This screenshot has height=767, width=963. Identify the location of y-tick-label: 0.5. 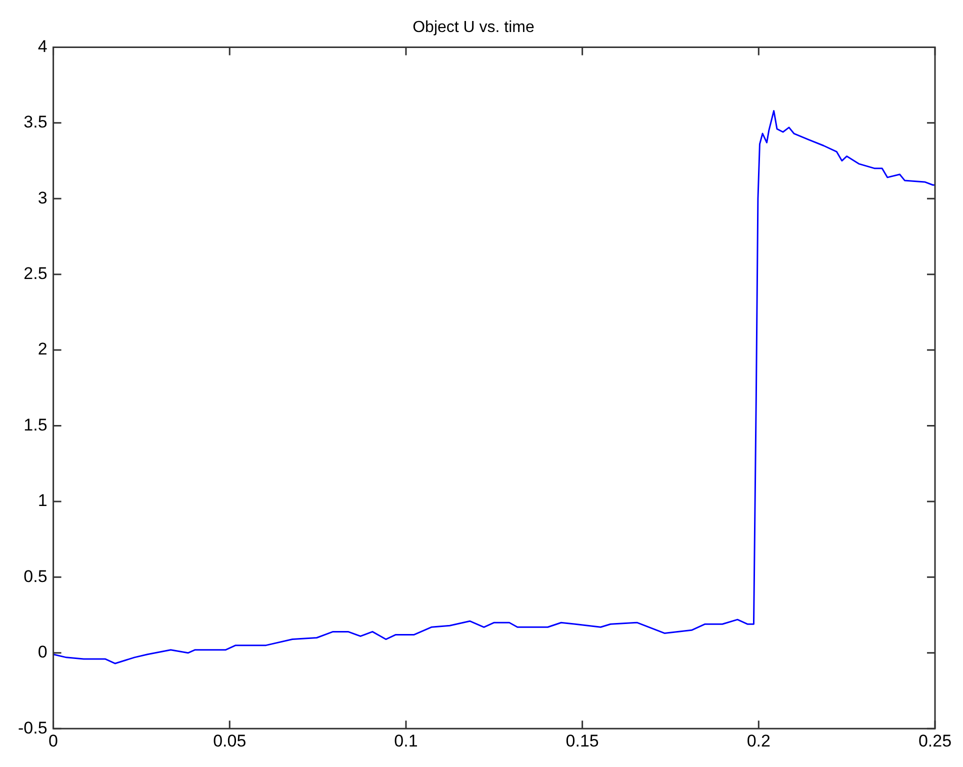
(36, 576).